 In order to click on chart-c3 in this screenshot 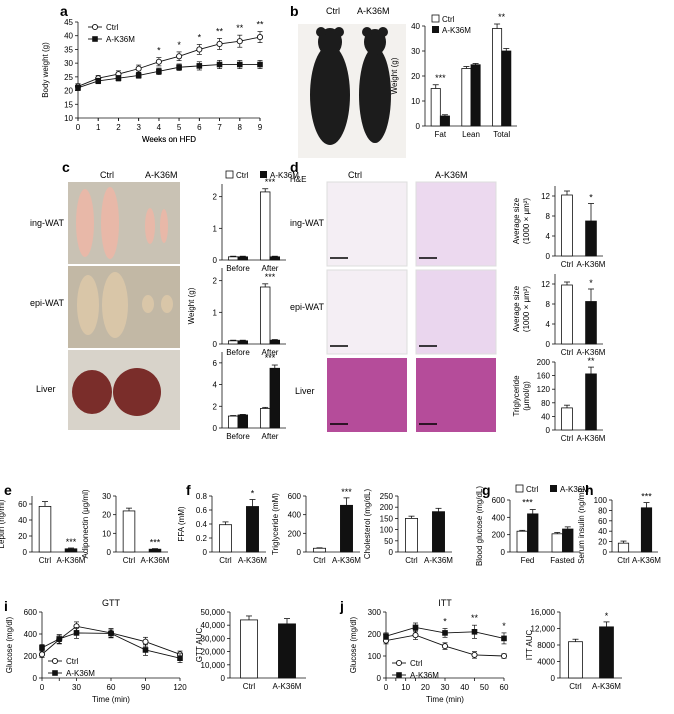, I will do `click(252, 390)`.